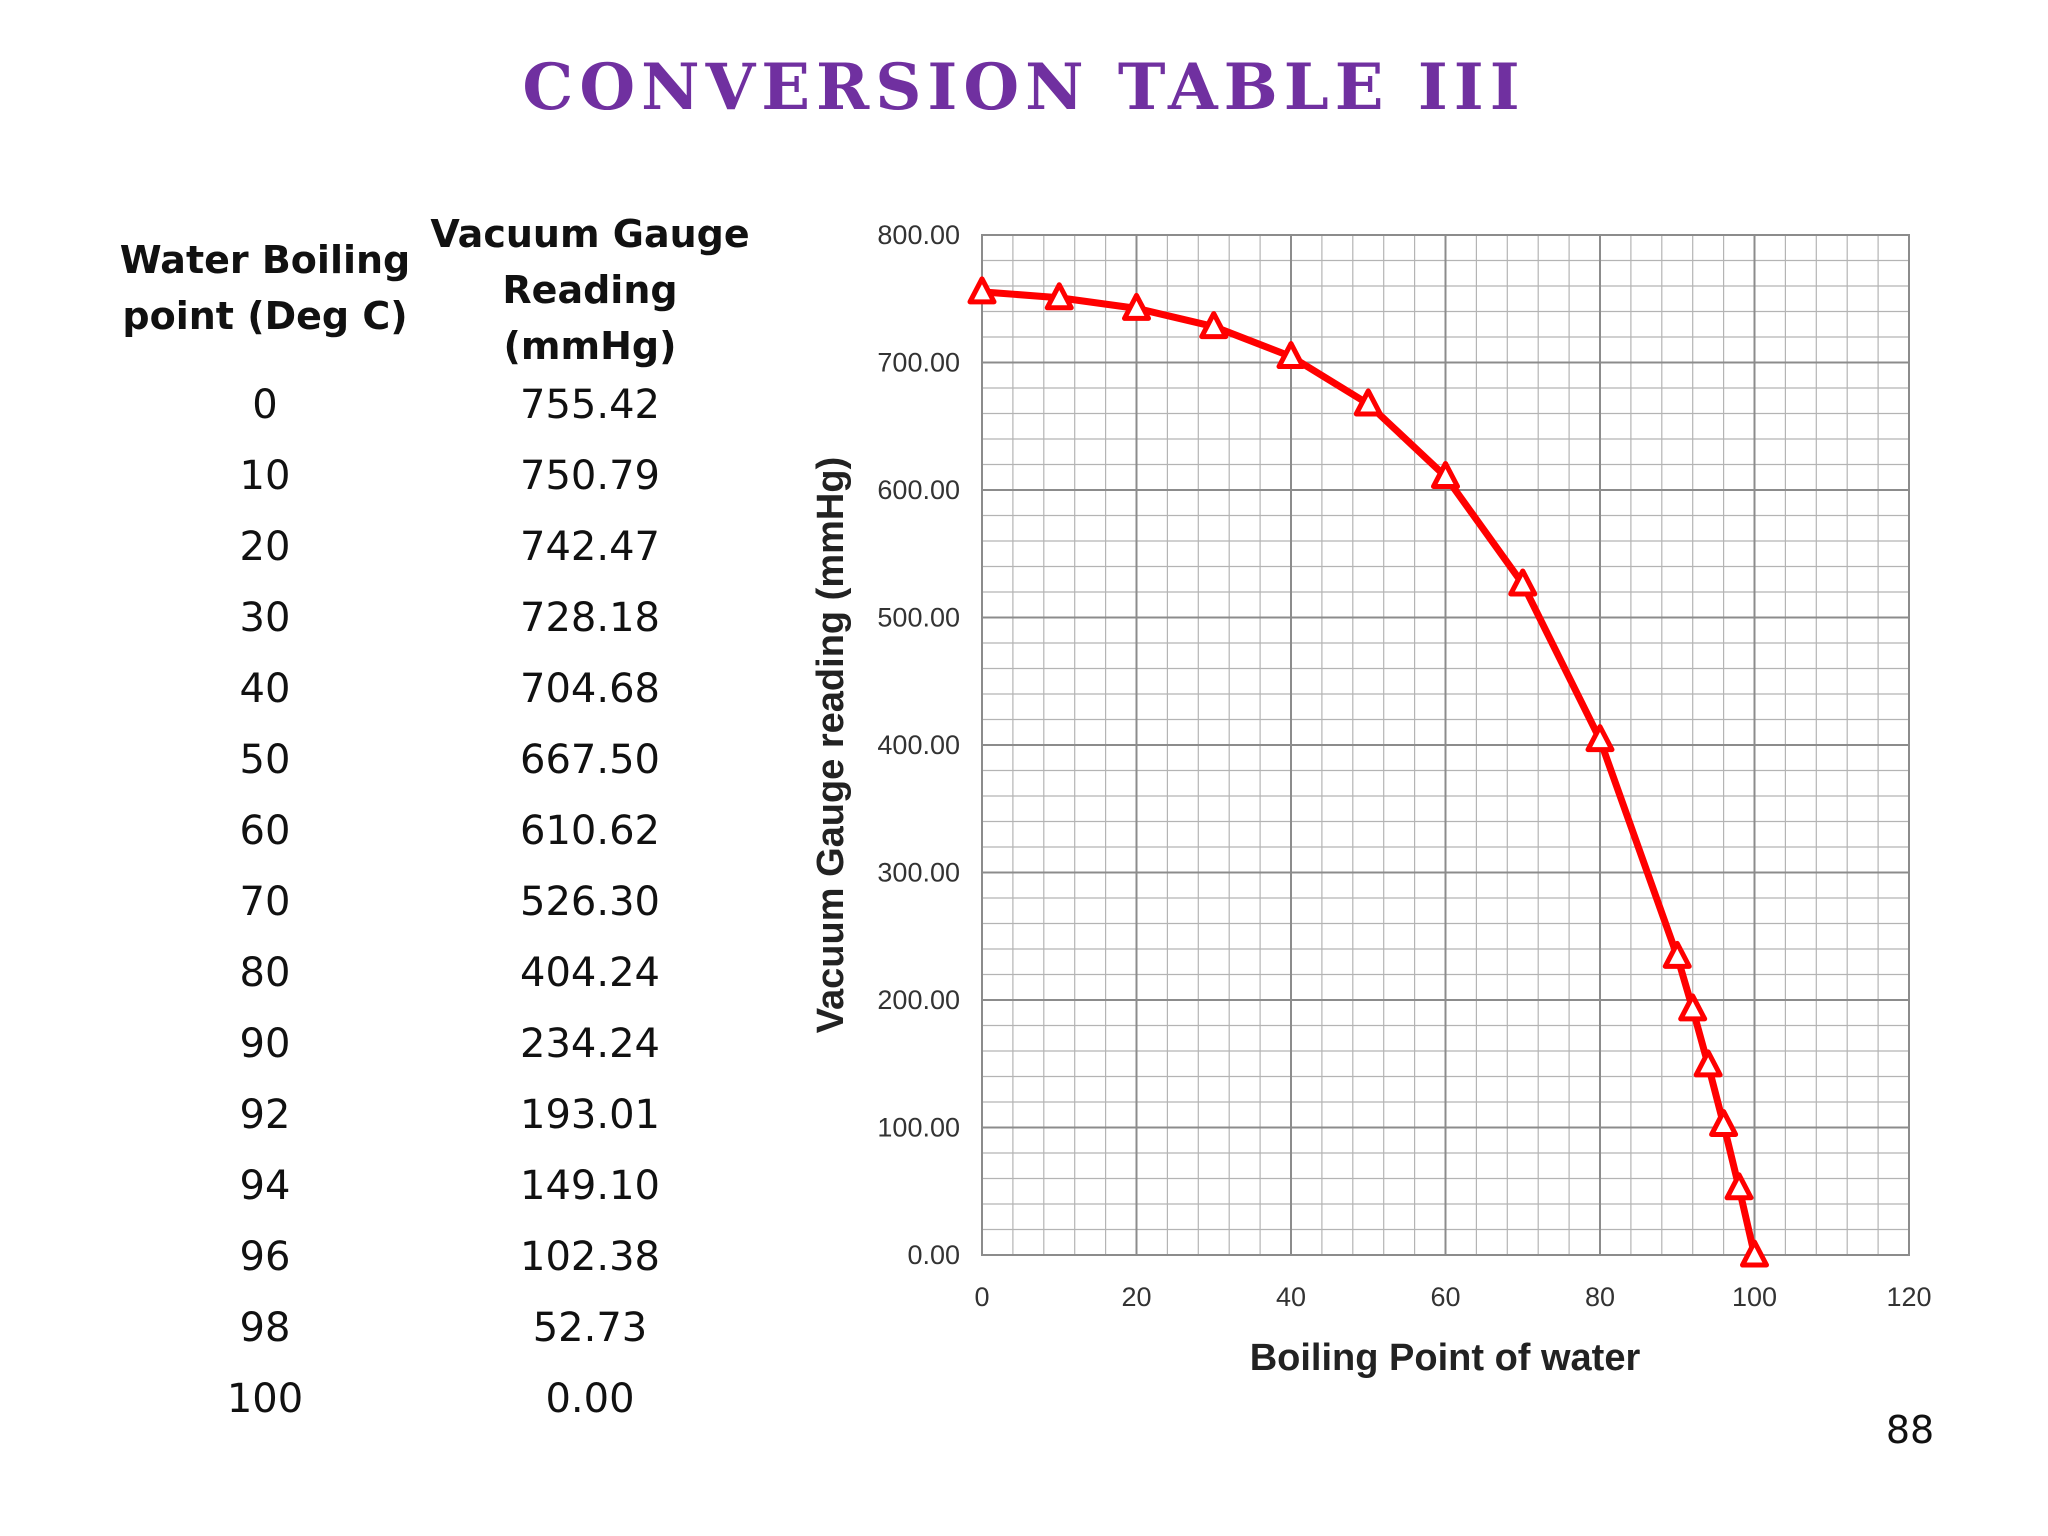 The image size is (2048, 1536). What do you see at coordinates (918, 235) in the screenshot?
I see `y-tick-label: 800.00` at bounding box center [918, 235].